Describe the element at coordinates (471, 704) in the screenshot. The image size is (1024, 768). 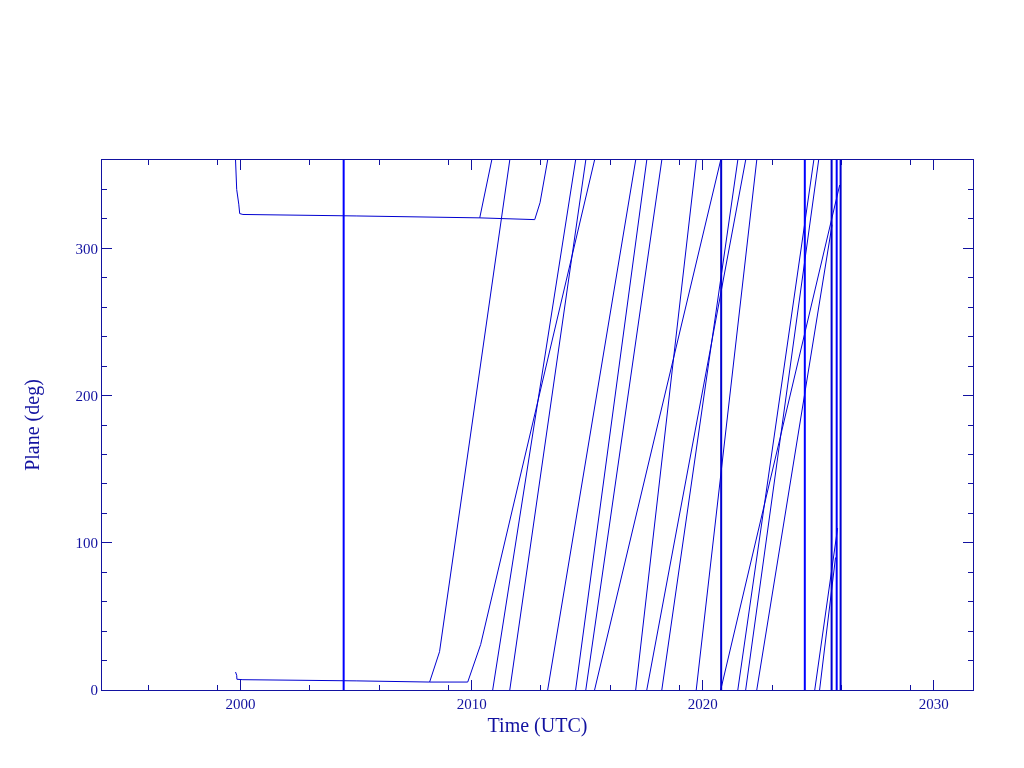
I see `x-tick-label: 2010` at that location.